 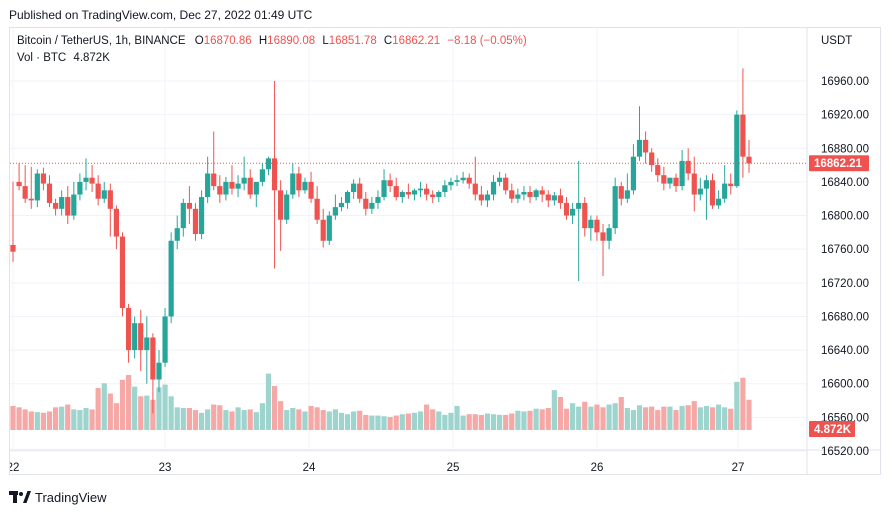 What do you see at coordinates (58, 497) in the screenshot?
I see `tradingview-logo: TradingView` at bounding box center [58, 497].